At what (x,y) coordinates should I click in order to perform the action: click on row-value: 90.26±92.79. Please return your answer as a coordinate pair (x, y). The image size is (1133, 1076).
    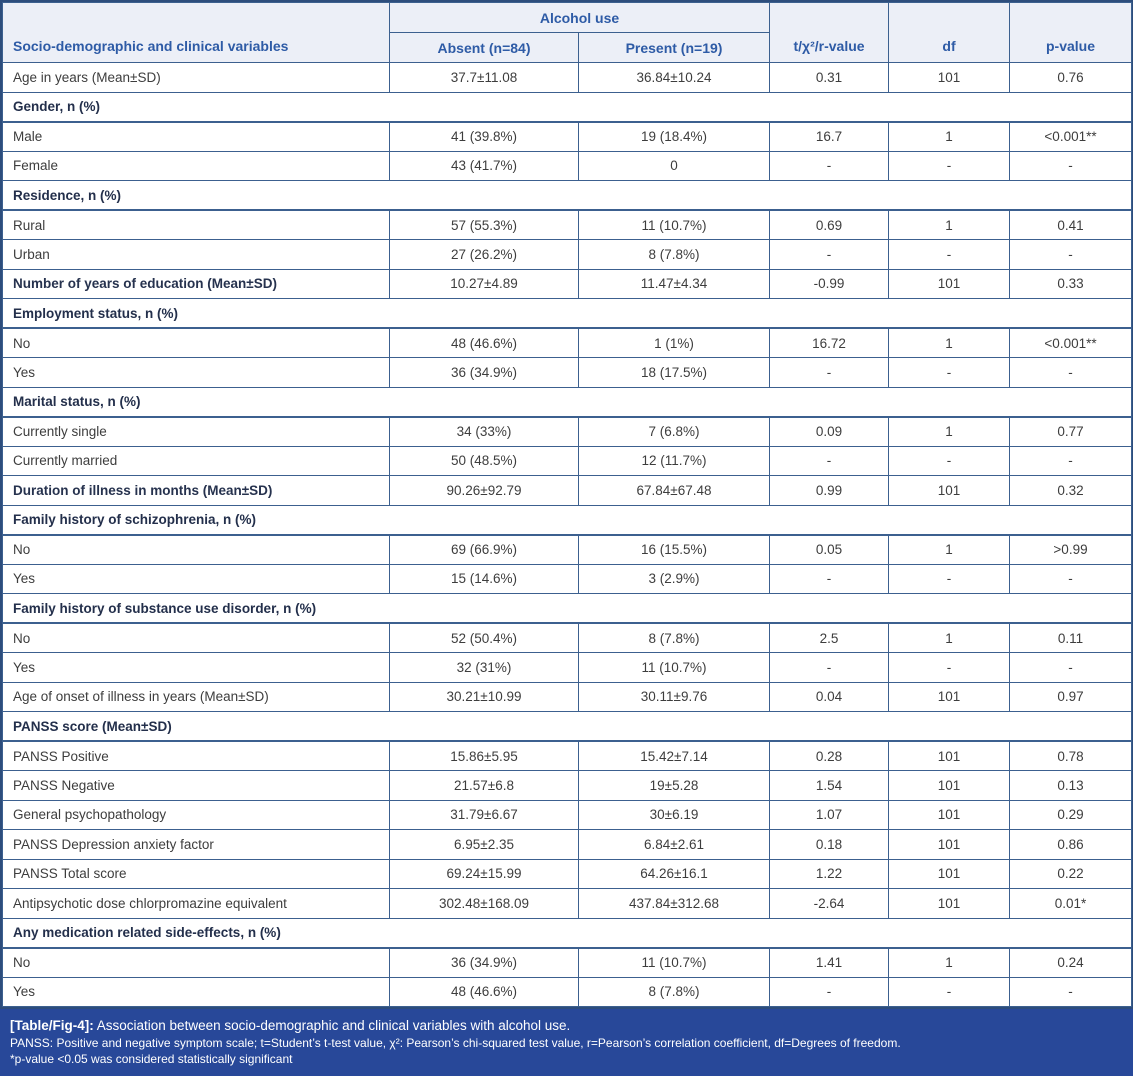
    Looking at the image, I should click on (484, 490).